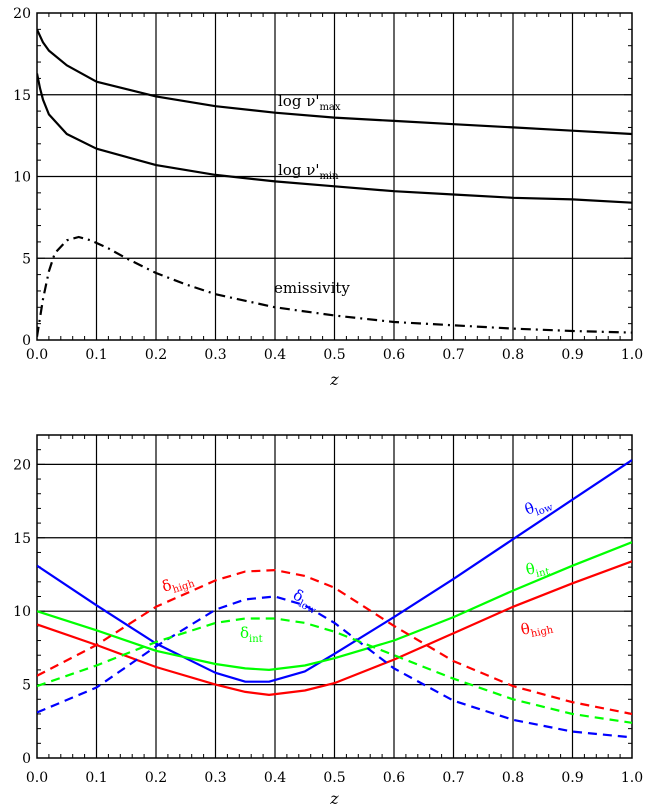 This screenshot has height=811, width=648. What do you see at coordinates (306, 601) in the screenshot?
I see `series-label-4: δlow` at bounding box center [306, 601].